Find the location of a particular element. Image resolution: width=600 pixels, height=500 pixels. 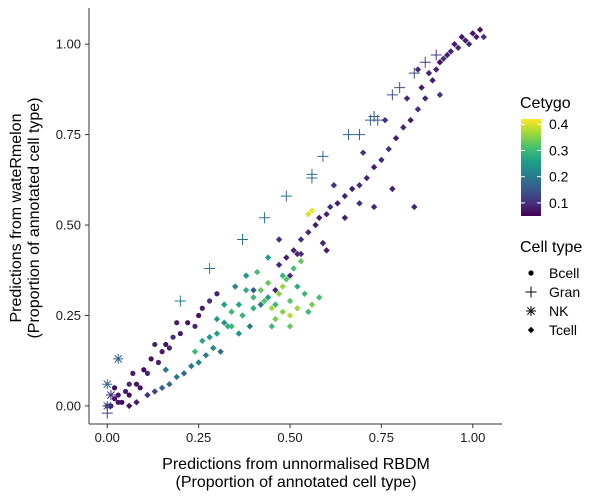

colorbar is located at coordinates (531, 167).